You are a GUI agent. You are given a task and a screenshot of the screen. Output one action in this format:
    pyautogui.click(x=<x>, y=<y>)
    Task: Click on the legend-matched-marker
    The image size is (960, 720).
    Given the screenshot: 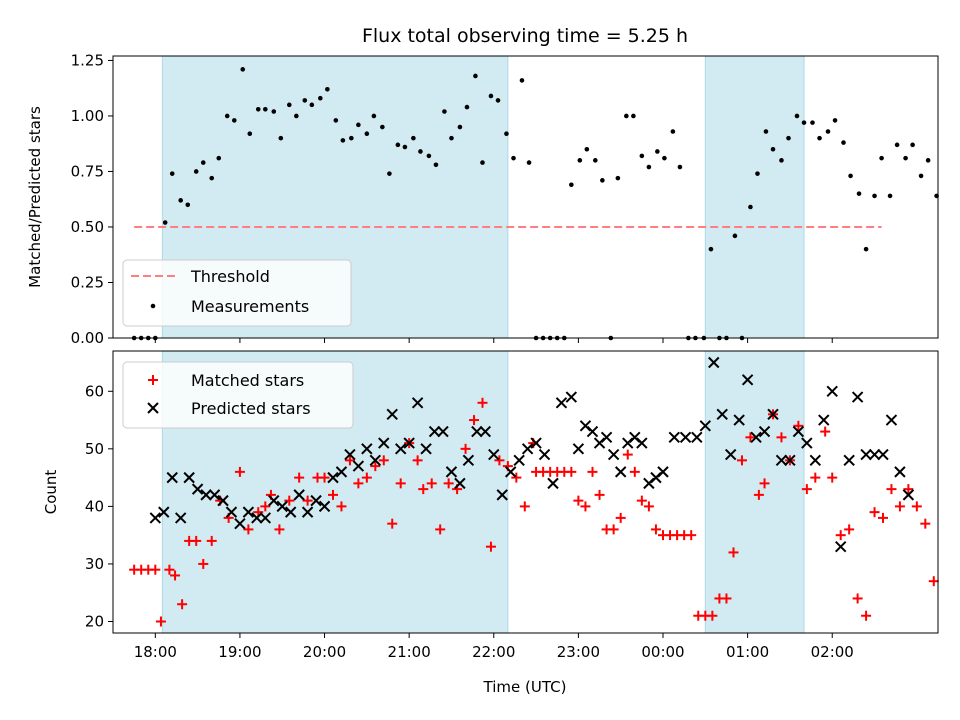 What is the action you would take?
    pyautogui.click(x=153, y=380)
    